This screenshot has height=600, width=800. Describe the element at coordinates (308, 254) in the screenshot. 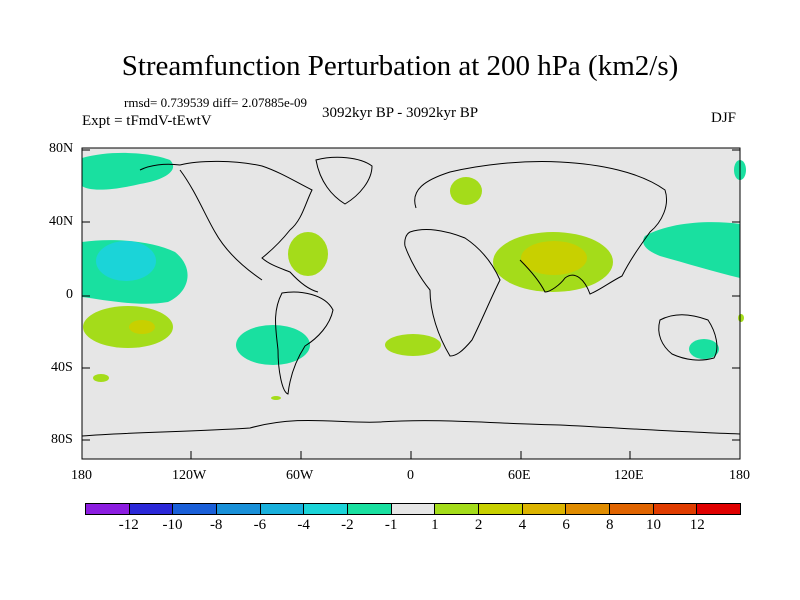

I see `anomaly-north-atlantic` at that location.